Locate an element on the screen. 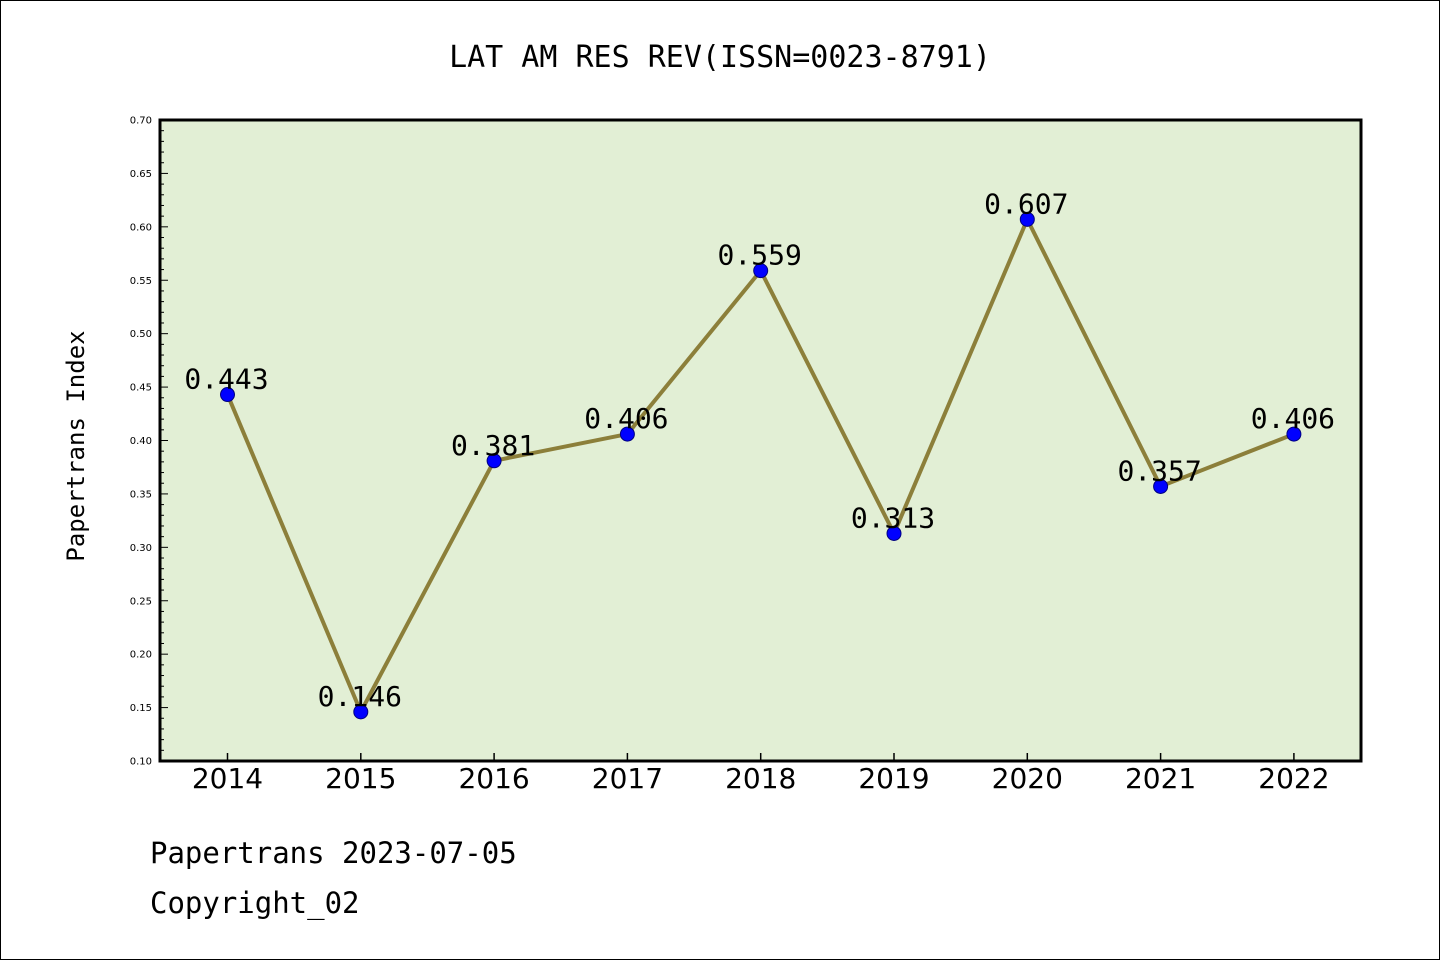 The width and height of the screenshot is (1440, 960). x-tick-label: 2015 is located at coordinates (360, 778).